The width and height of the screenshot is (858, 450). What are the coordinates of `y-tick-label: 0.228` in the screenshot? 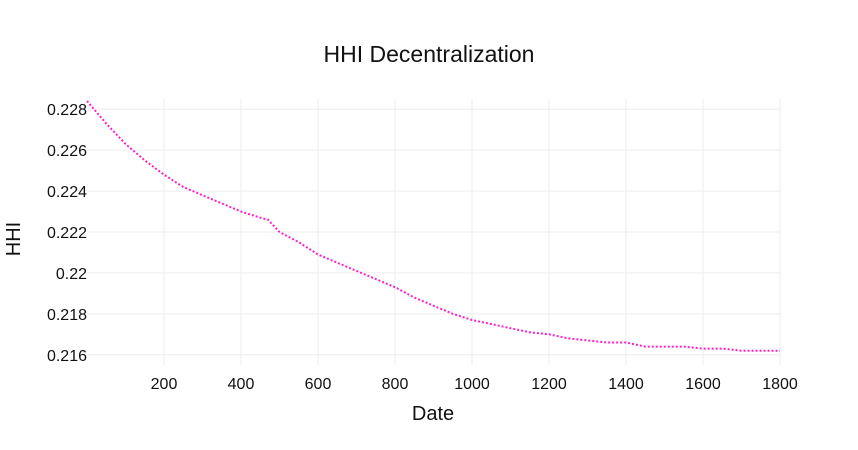 It's located at (67, 110).